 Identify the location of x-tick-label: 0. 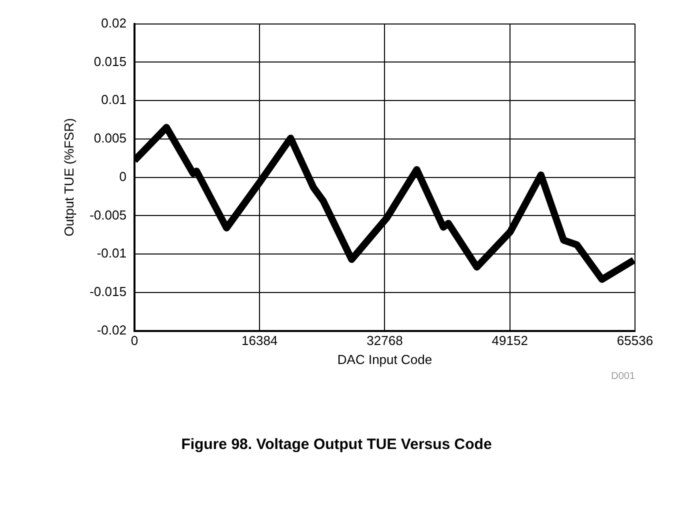
(134, 340).